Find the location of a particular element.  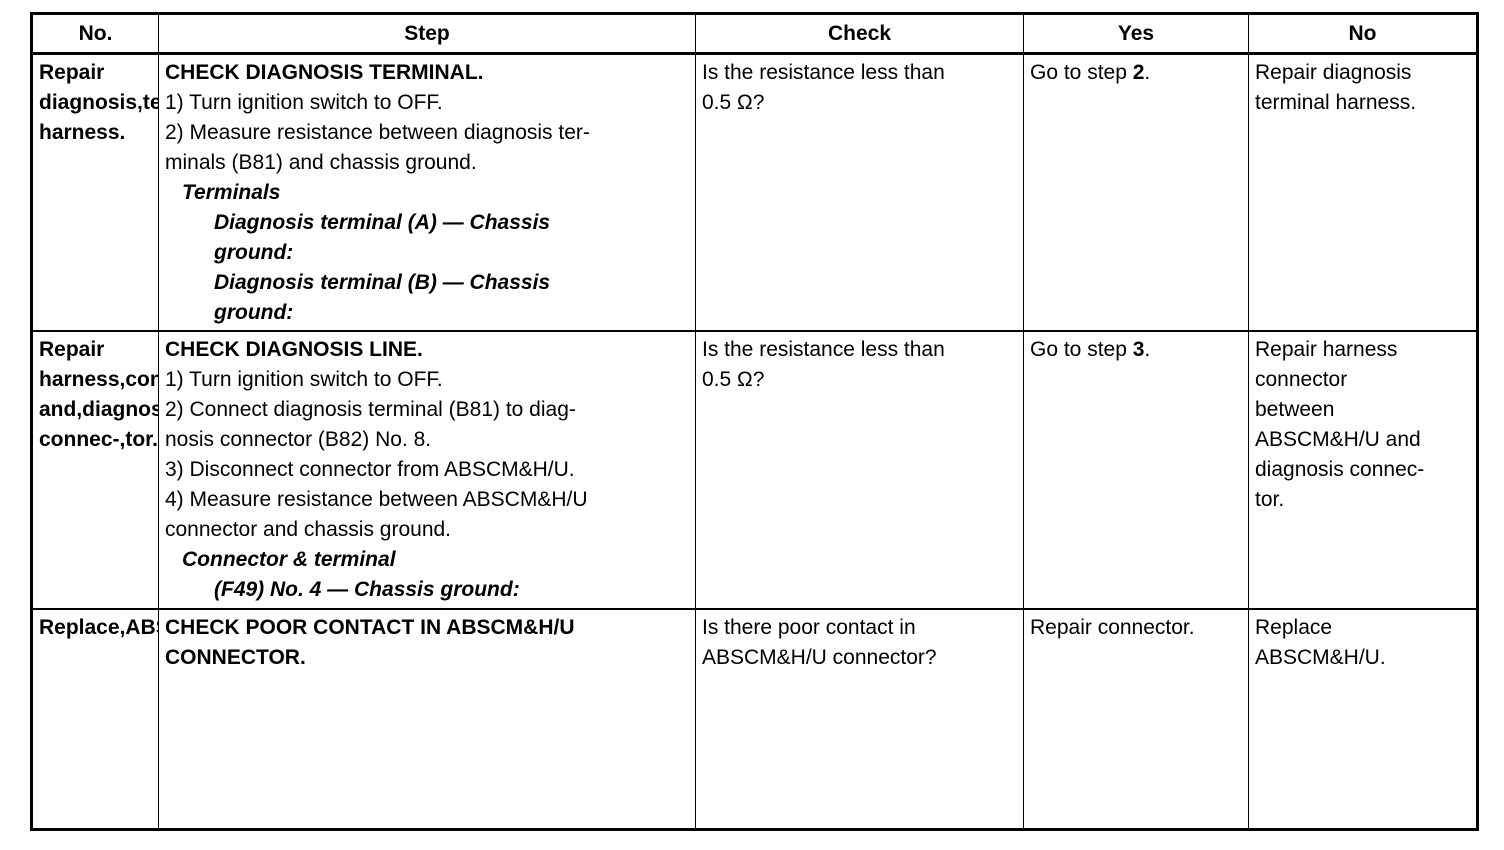

yes-cell: Repair connector. is located at coordinates (1136, 719).